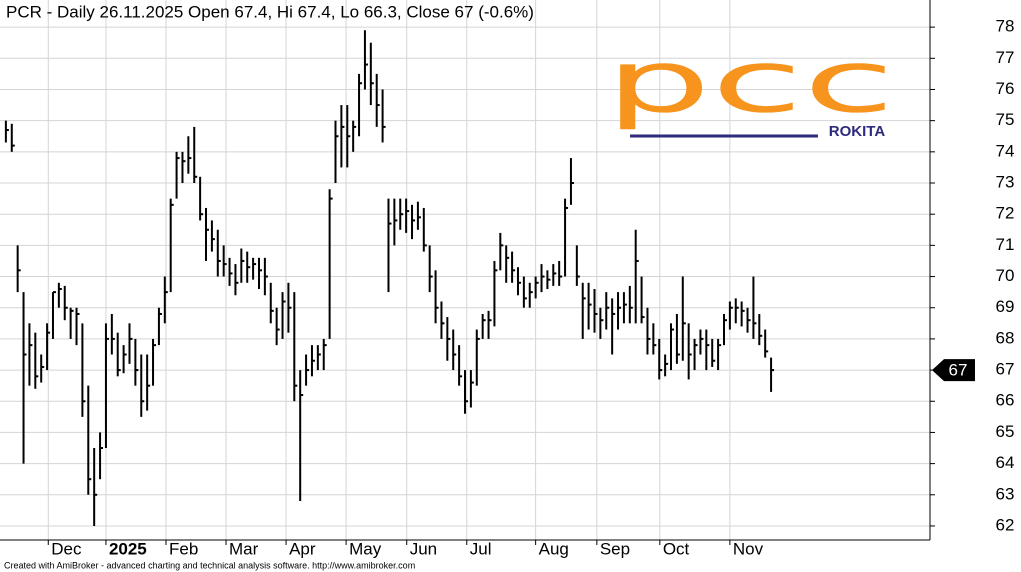 This screenshot has height=572, width=1021. Describe the element at coordinates (676, 548) in the screenshot. I see `x-tick-label: Oct` at that location.